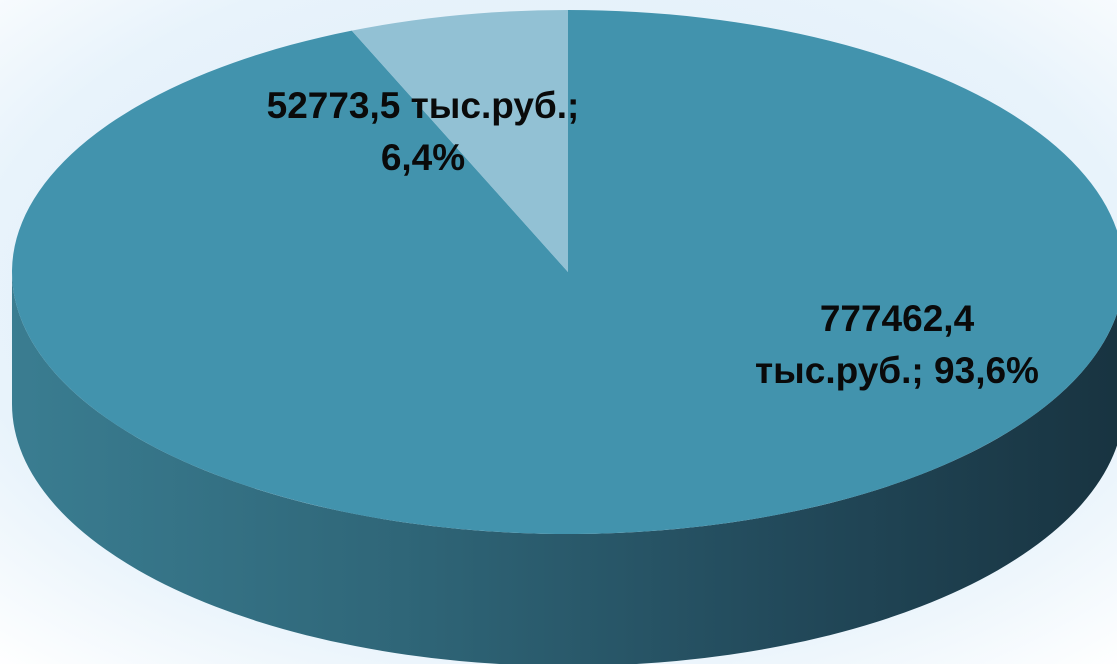 The height and width of the screenshot is (664, 1117). I want to click on slice-label-main-line2: тыс.руб.; 93,6%, so click(897, 370).